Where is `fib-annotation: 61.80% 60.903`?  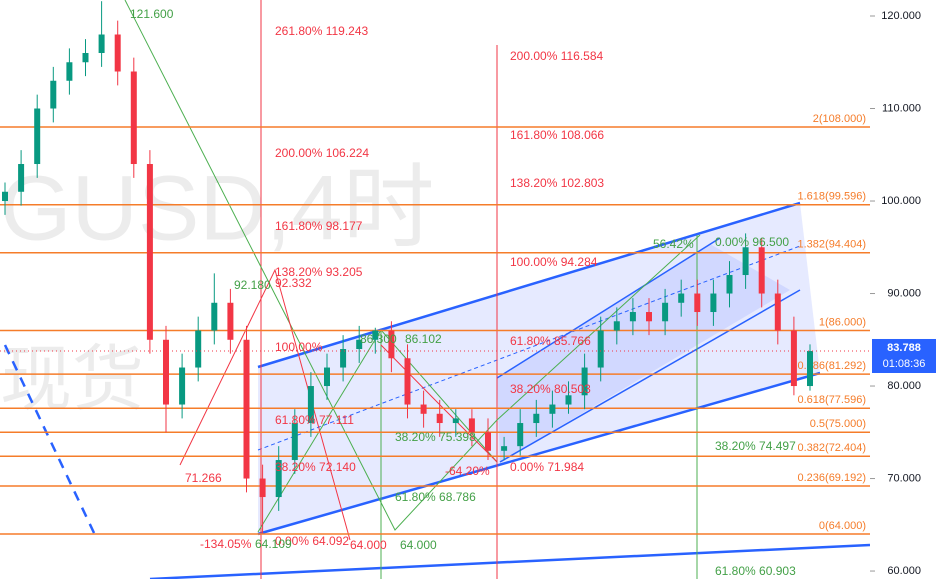
fib-annotation: 61.80% 60.903 is located at coordinates (755, 571).